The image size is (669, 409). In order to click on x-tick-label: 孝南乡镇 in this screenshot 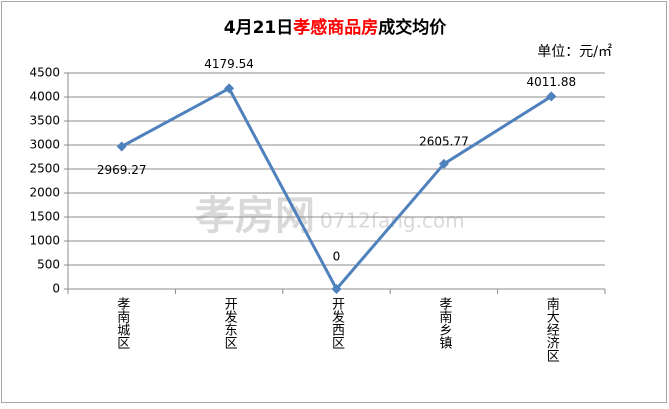, I will do `click(444, 323)`.